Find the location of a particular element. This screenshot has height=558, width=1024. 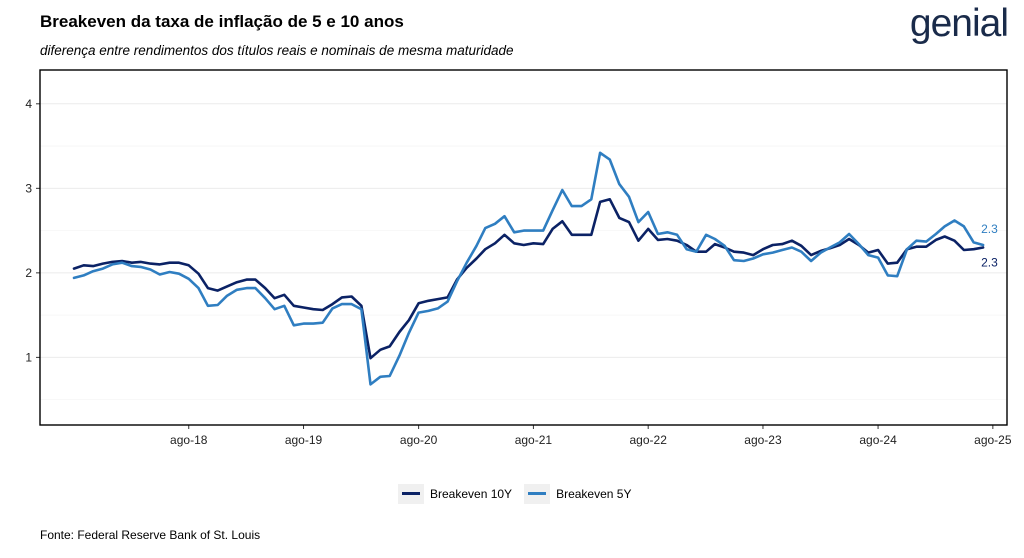

x-tick-label: ago-23 is located at coordinates (763, 440).